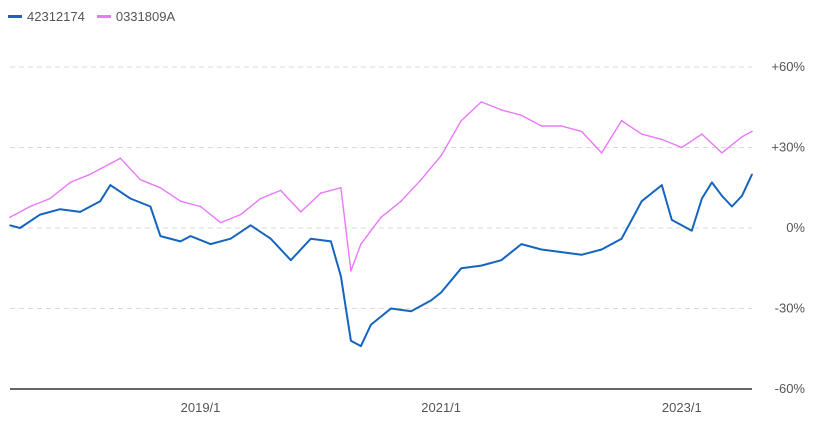 The width and height of the screenshot is (815, 429). I want to click on y-tick-label: 0%, so click(795, 227).